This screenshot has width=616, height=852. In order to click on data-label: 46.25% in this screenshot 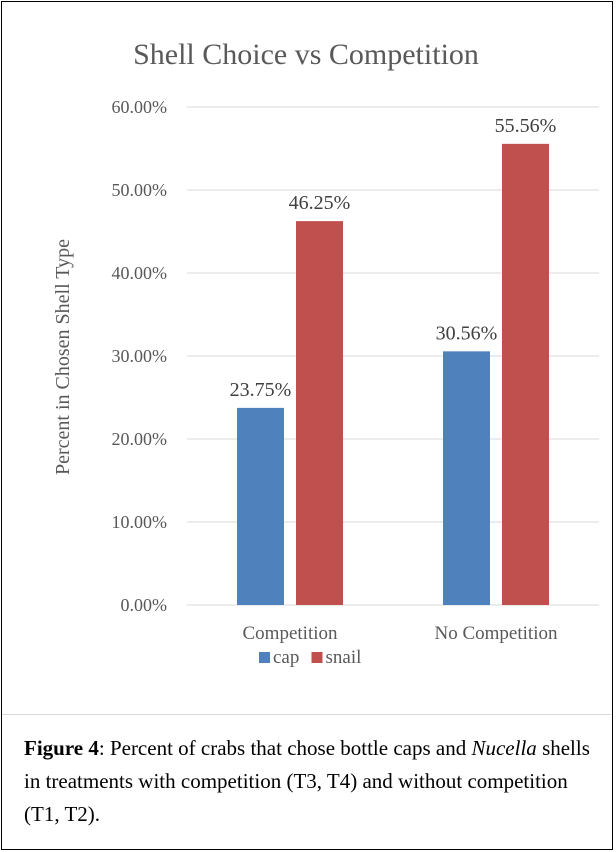, I will do `click(320, 203)`.